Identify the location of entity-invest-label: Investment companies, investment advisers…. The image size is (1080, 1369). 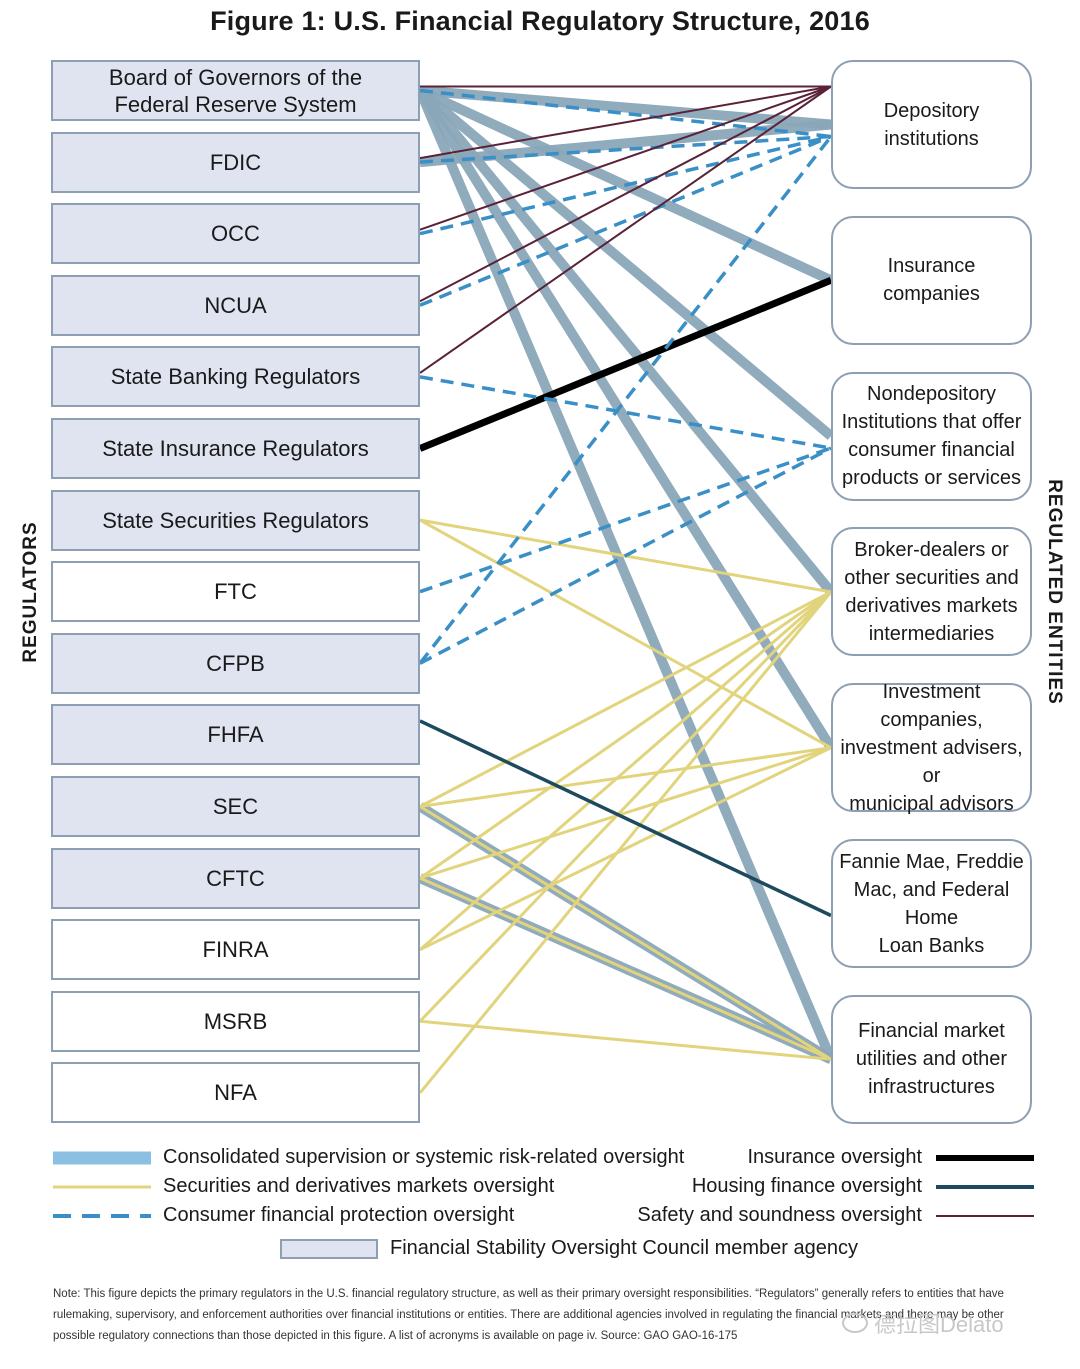
(931, 748).